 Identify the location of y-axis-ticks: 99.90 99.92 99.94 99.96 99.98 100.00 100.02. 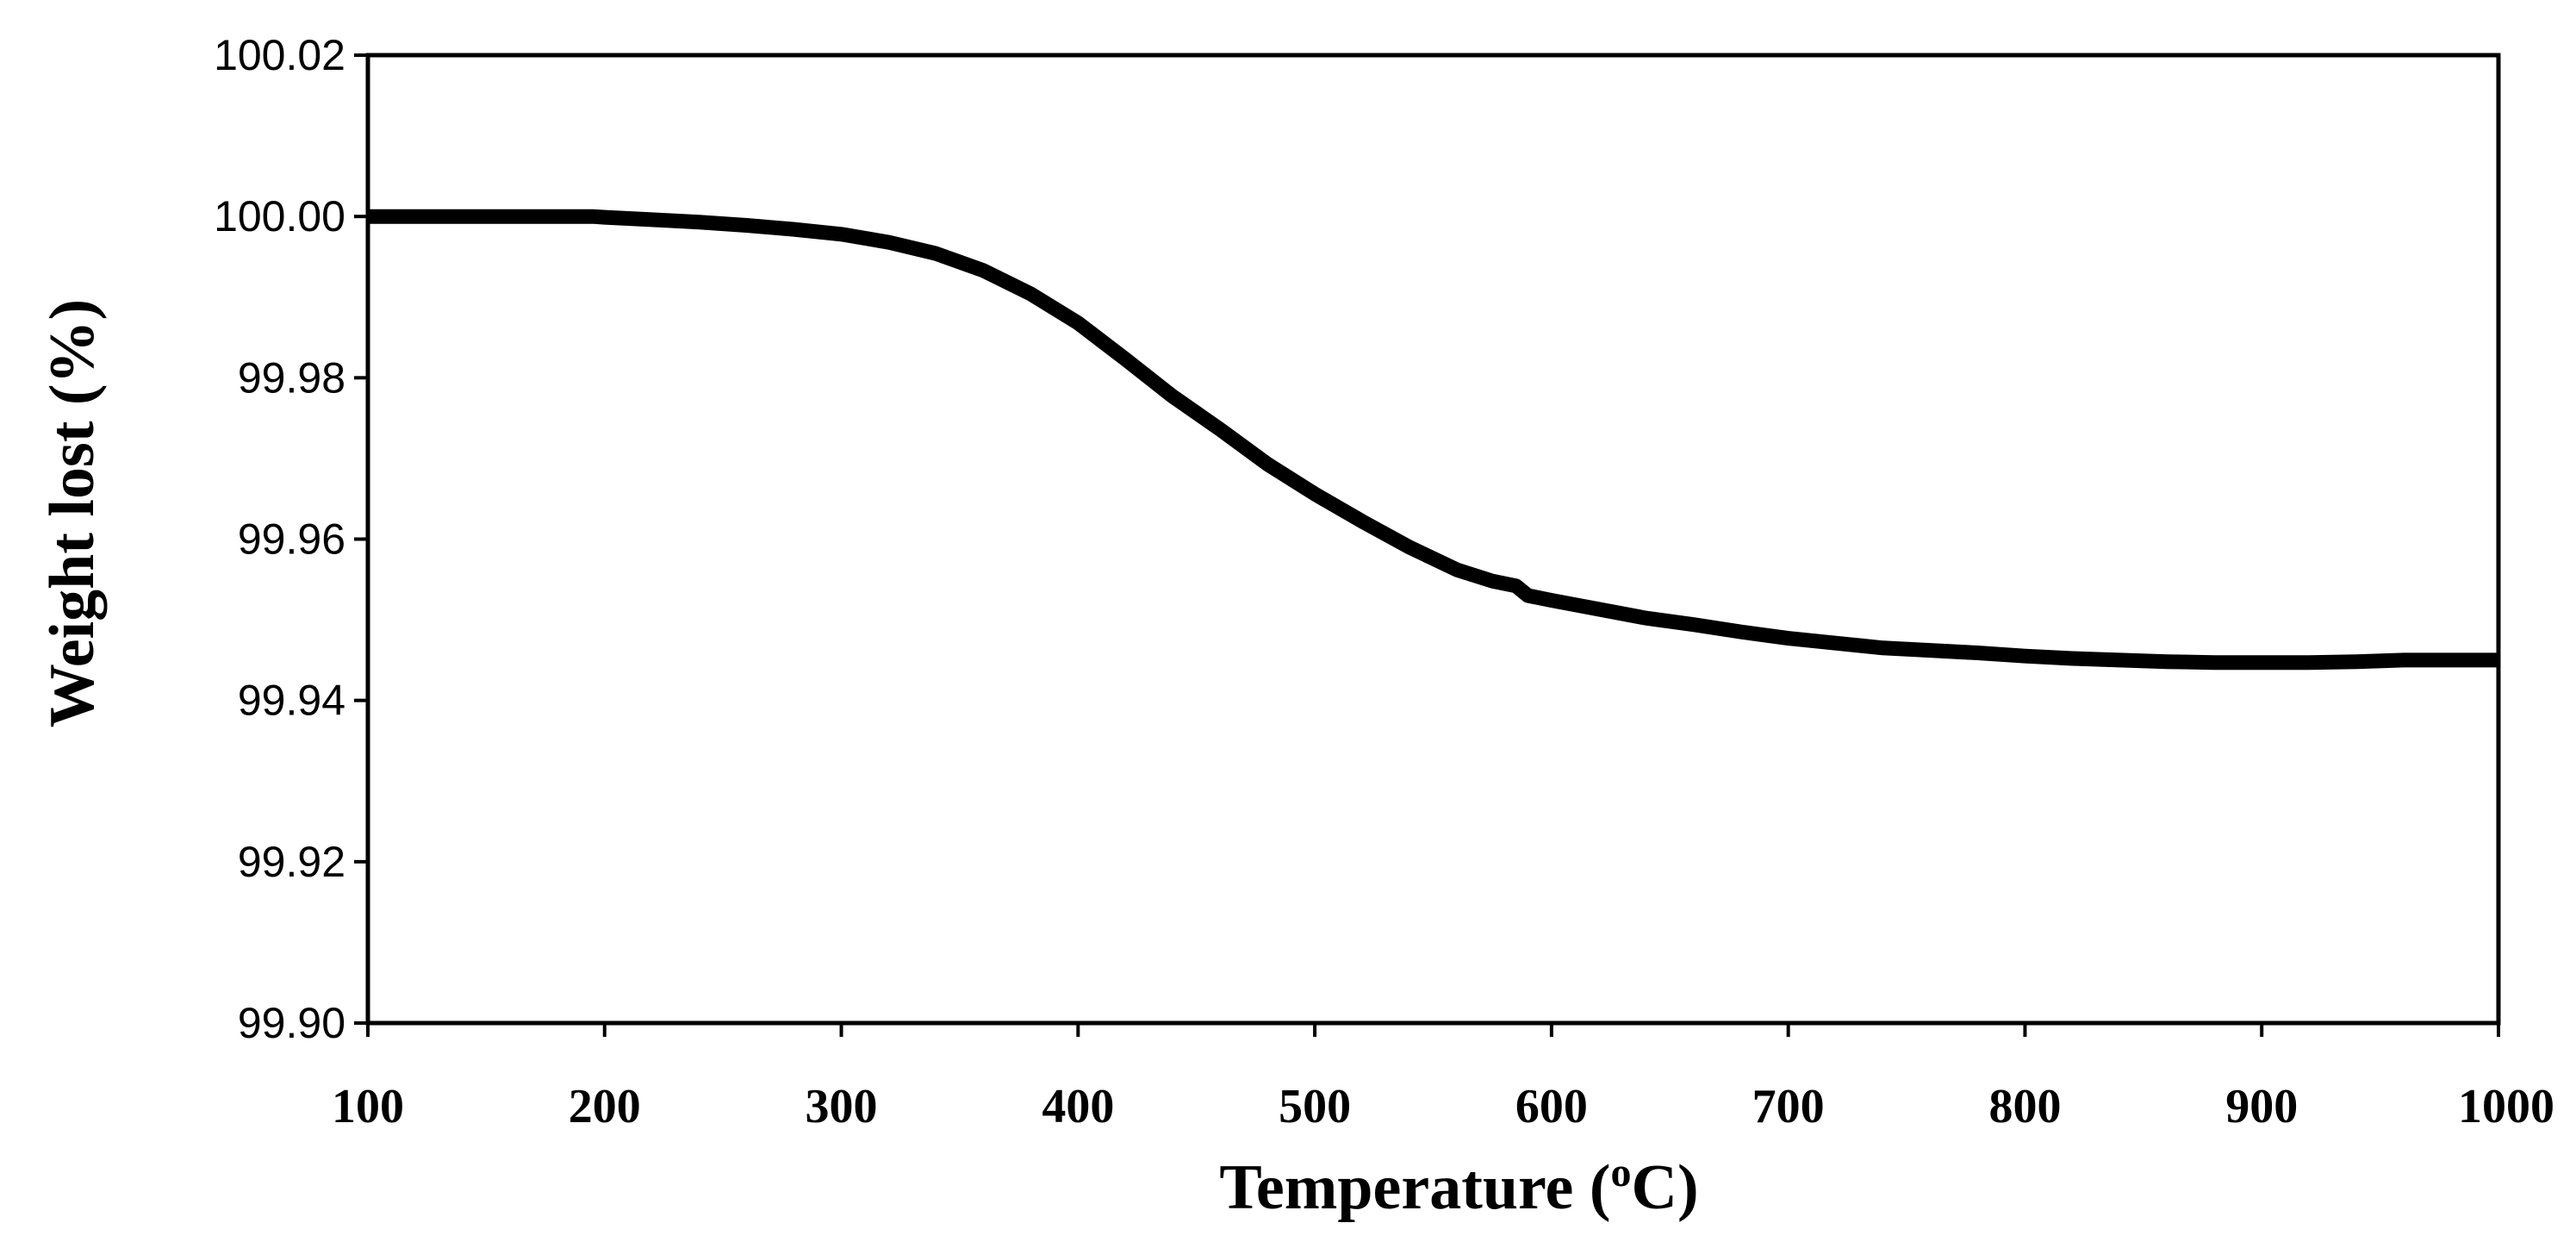
(291, 539).